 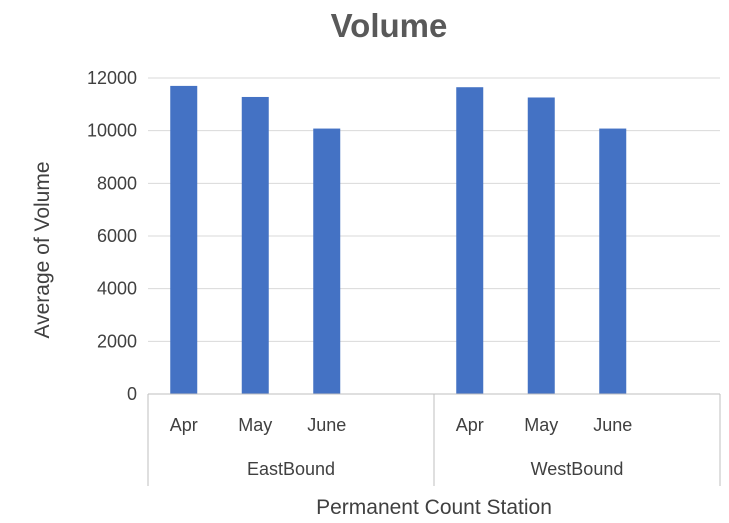 I want to click on x-group-label: WestBound, so click(x=577, y=469).